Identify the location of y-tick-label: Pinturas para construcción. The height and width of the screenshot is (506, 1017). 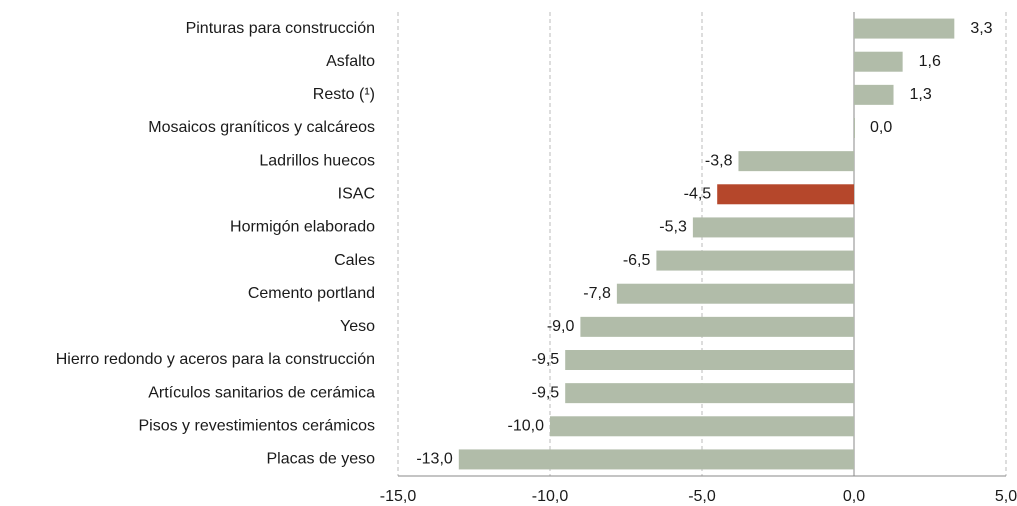
(280, 28).